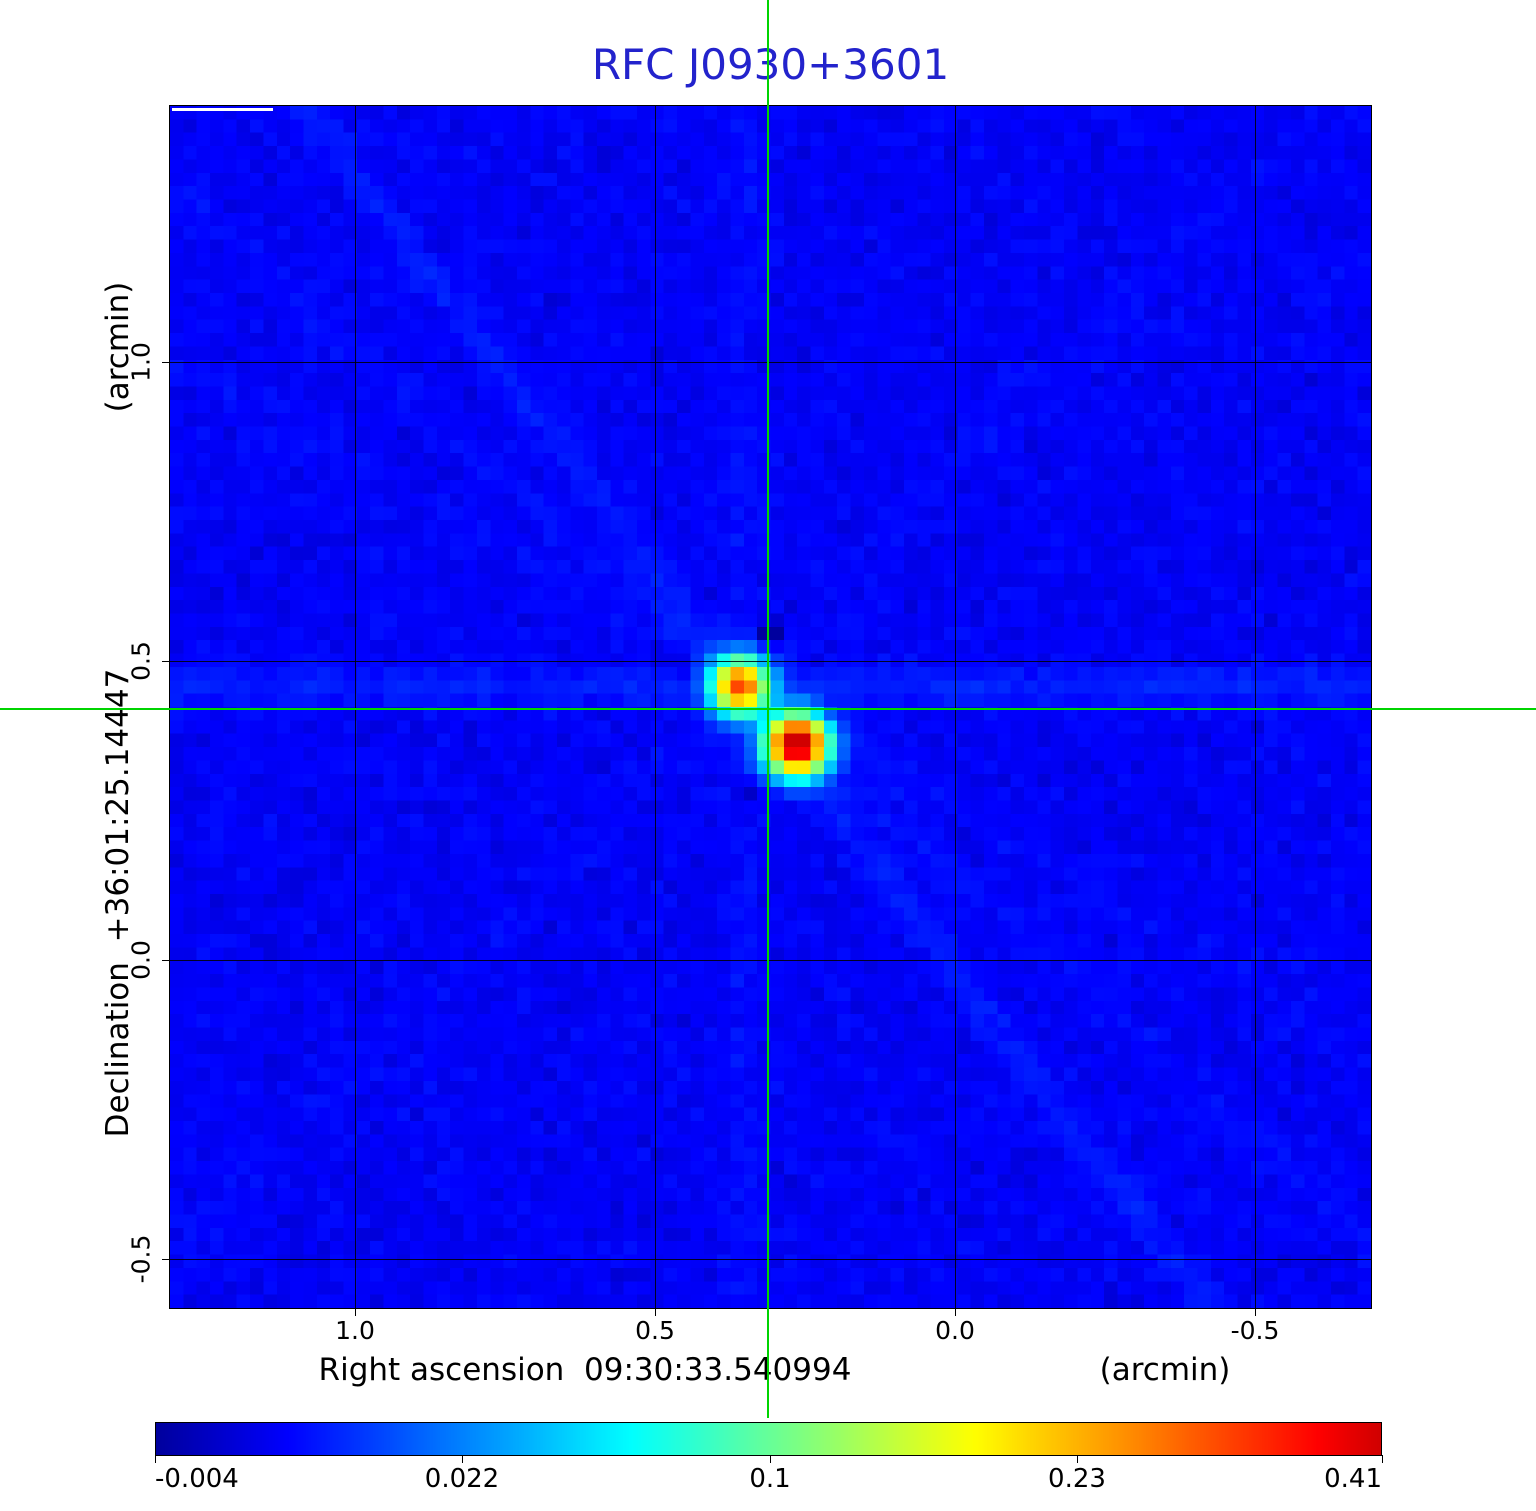 The height and width of the screenshot is (1511, 1536). Describe the element at coordinates (955, 1330) in the screenshot. I see `x-tick-label: 0.0` at that location.